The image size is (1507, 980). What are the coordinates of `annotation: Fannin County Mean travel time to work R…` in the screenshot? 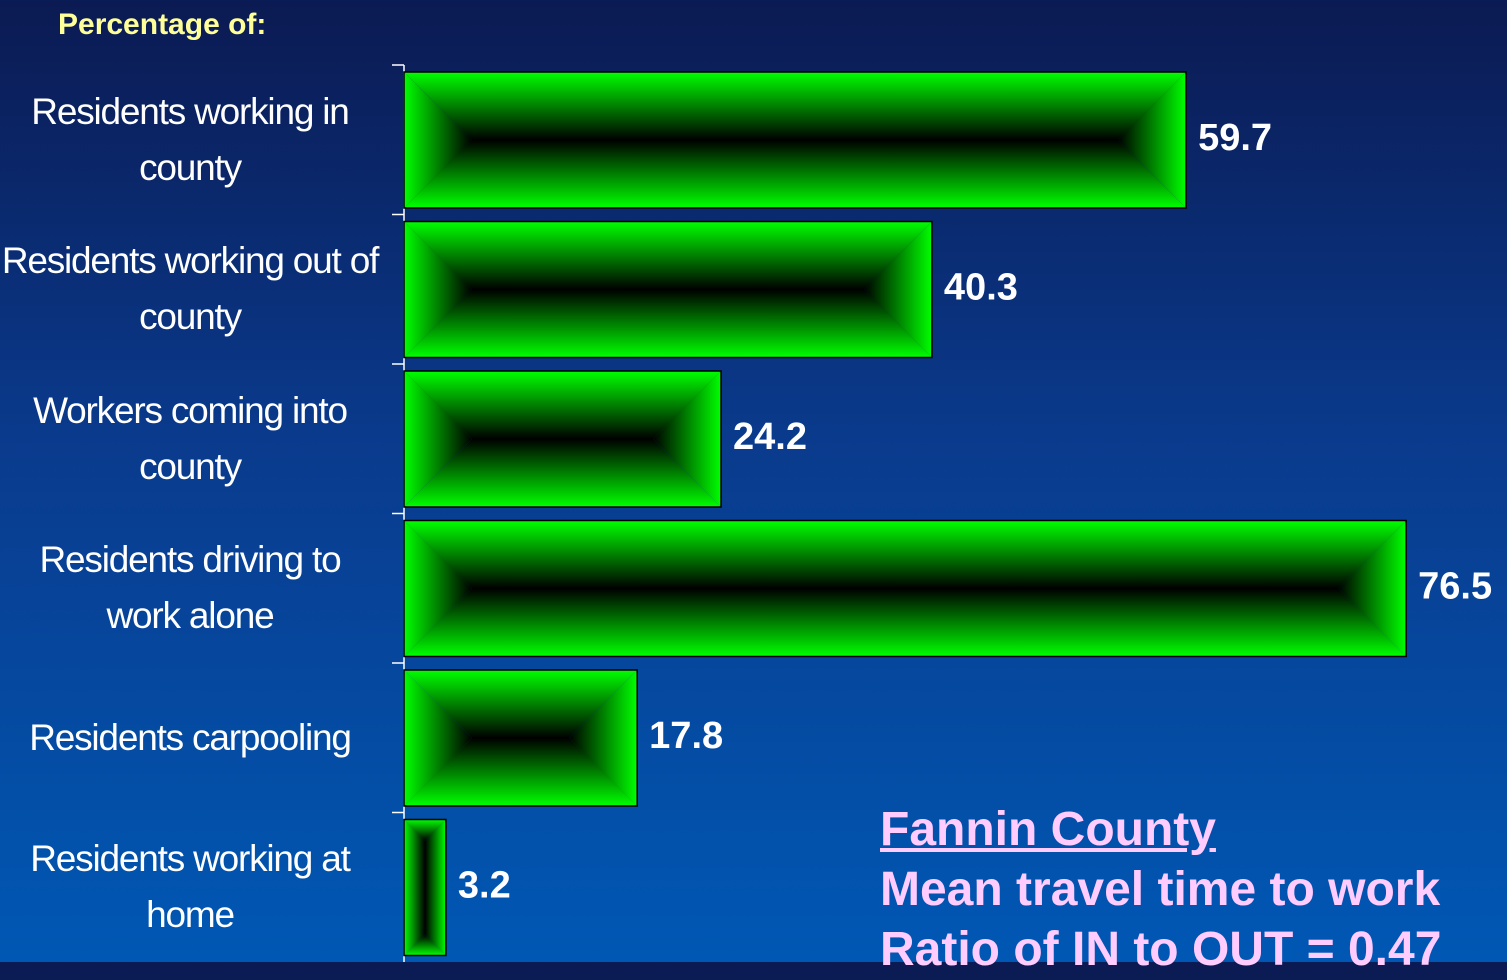 It's located at (1160, 890).